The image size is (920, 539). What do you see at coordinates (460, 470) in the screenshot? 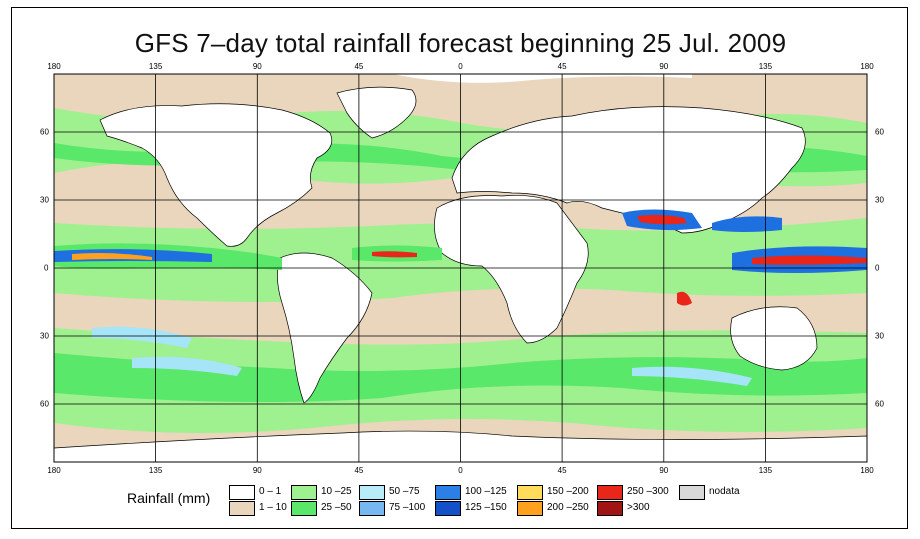
I see `bottom-tick: 0` at bounding box center [460, 470].